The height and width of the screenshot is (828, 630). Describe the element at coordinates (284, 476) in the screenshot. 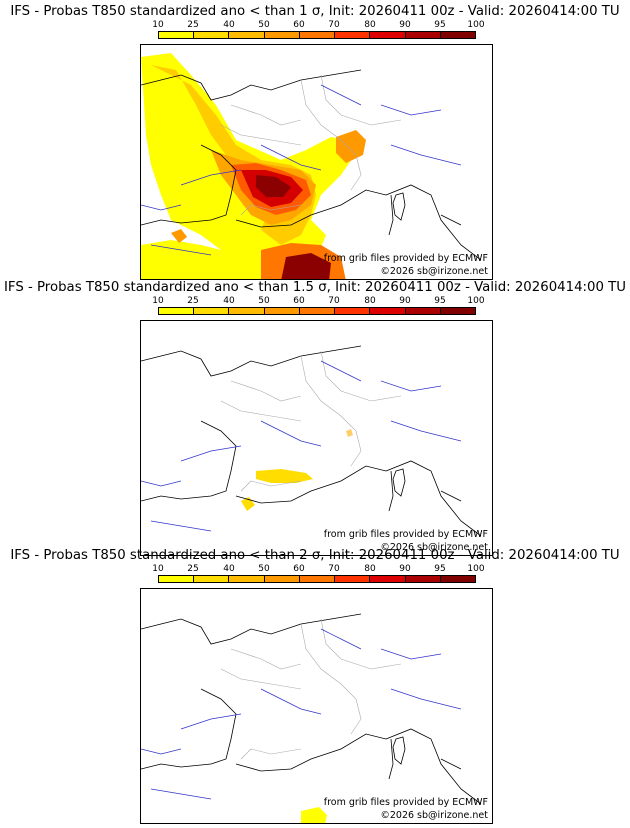

I see `prob-area-pyrenees` at that location.